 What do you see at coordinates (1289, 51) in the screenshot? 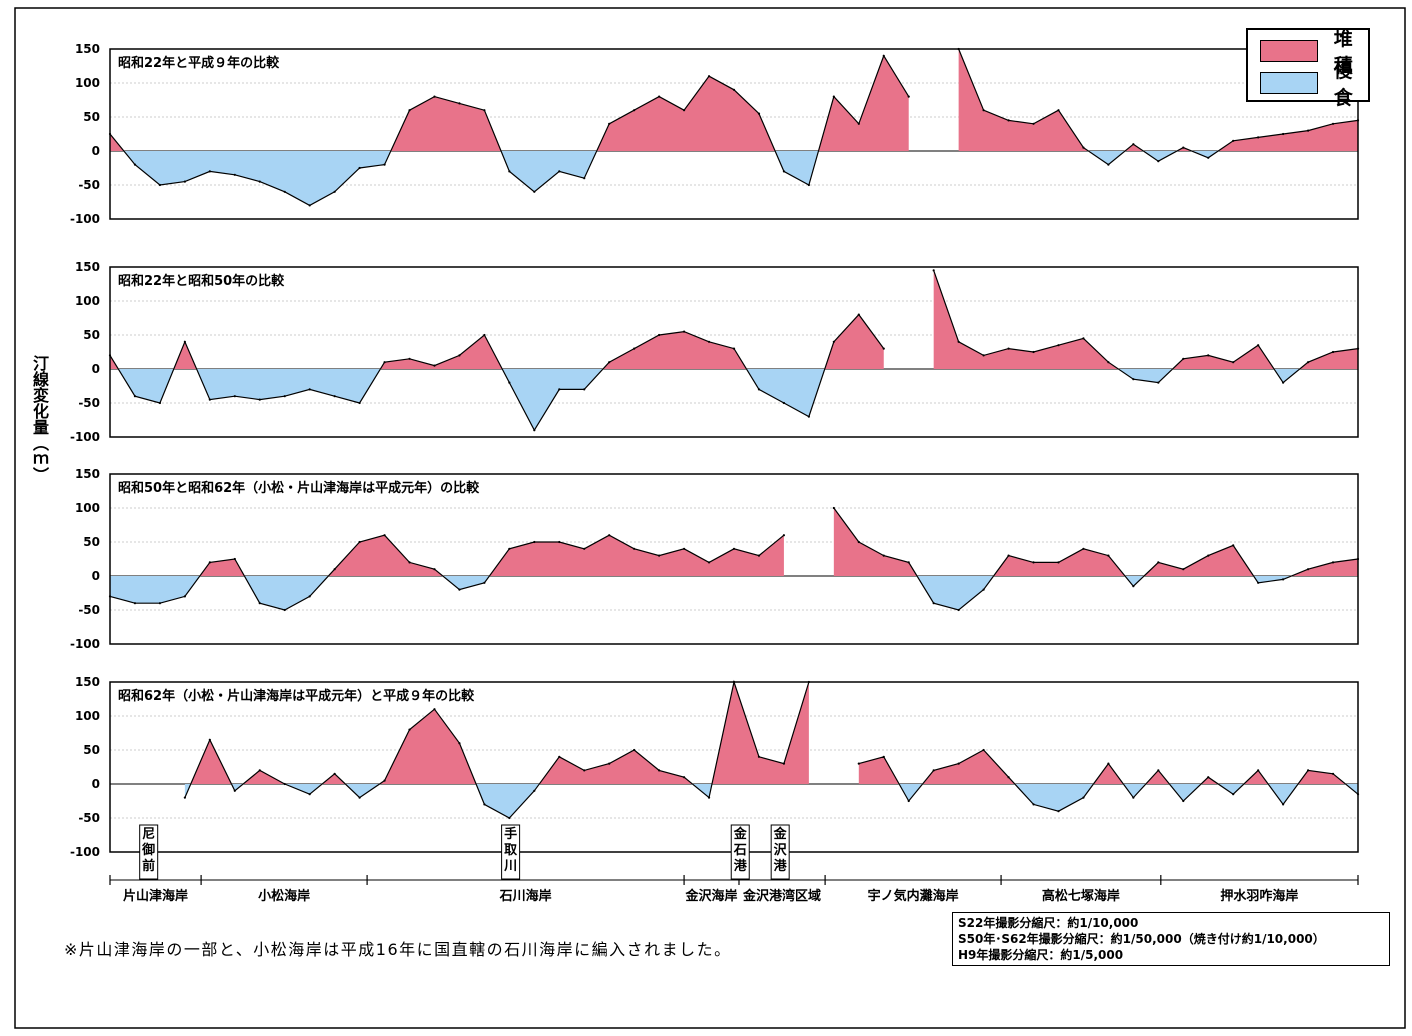
I see `legend-swatch-accretion` at bounding box center [1289, 51].